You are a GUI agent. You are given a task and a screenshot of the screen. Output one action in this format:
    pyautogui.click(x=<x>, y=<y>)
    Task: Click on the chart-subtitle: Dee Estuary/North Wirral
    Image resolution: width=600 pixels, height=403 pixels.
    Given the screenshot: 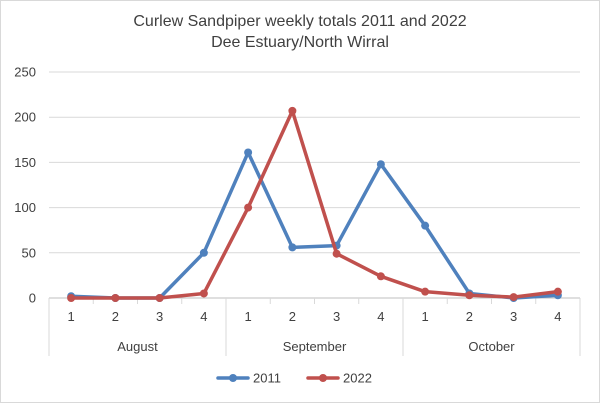 What is the action you would take?
    pyautogui.click(x=300, y=42)
    